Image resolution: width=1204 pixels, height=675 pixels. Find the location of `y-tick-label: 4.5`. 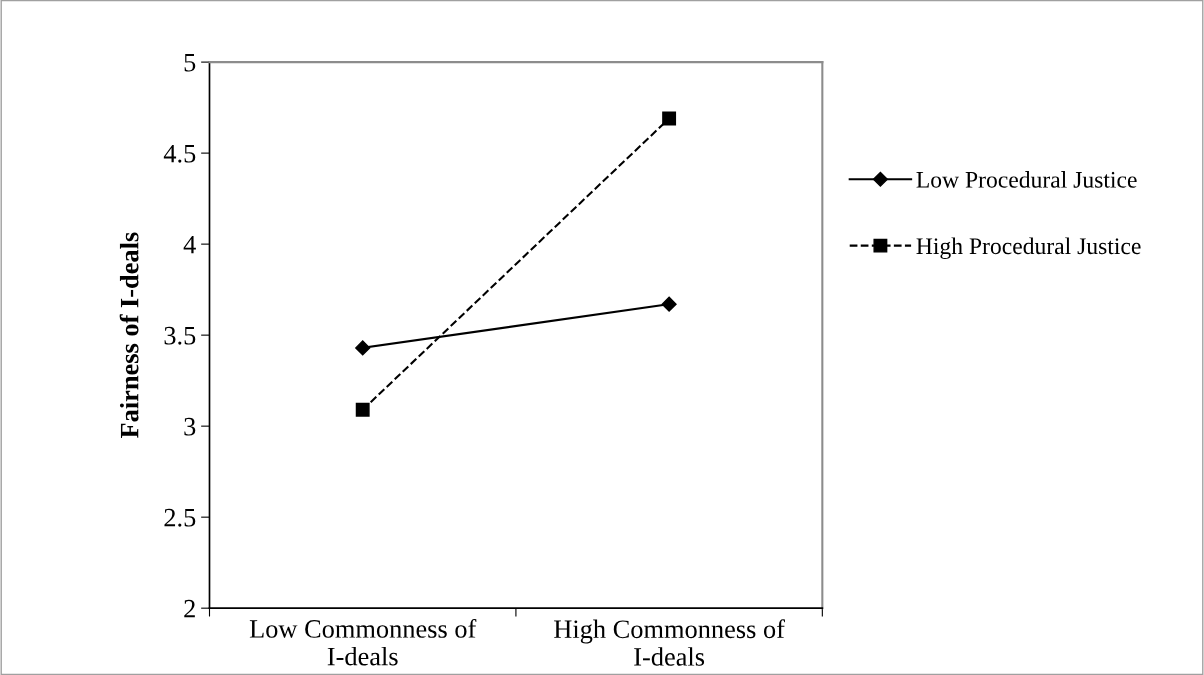

y-tick-label: 4.5 is located at coordinates (179, 153).